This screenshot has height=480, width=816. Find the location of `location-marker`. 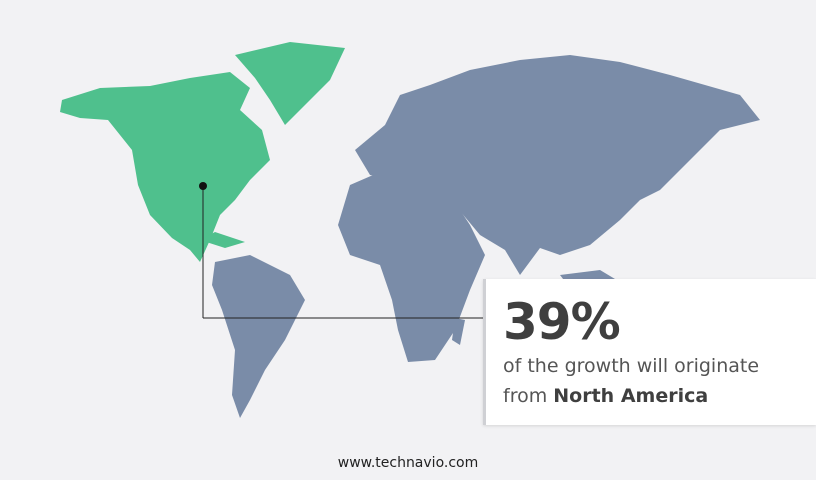

location-marker is located at coordinates (203, 186).